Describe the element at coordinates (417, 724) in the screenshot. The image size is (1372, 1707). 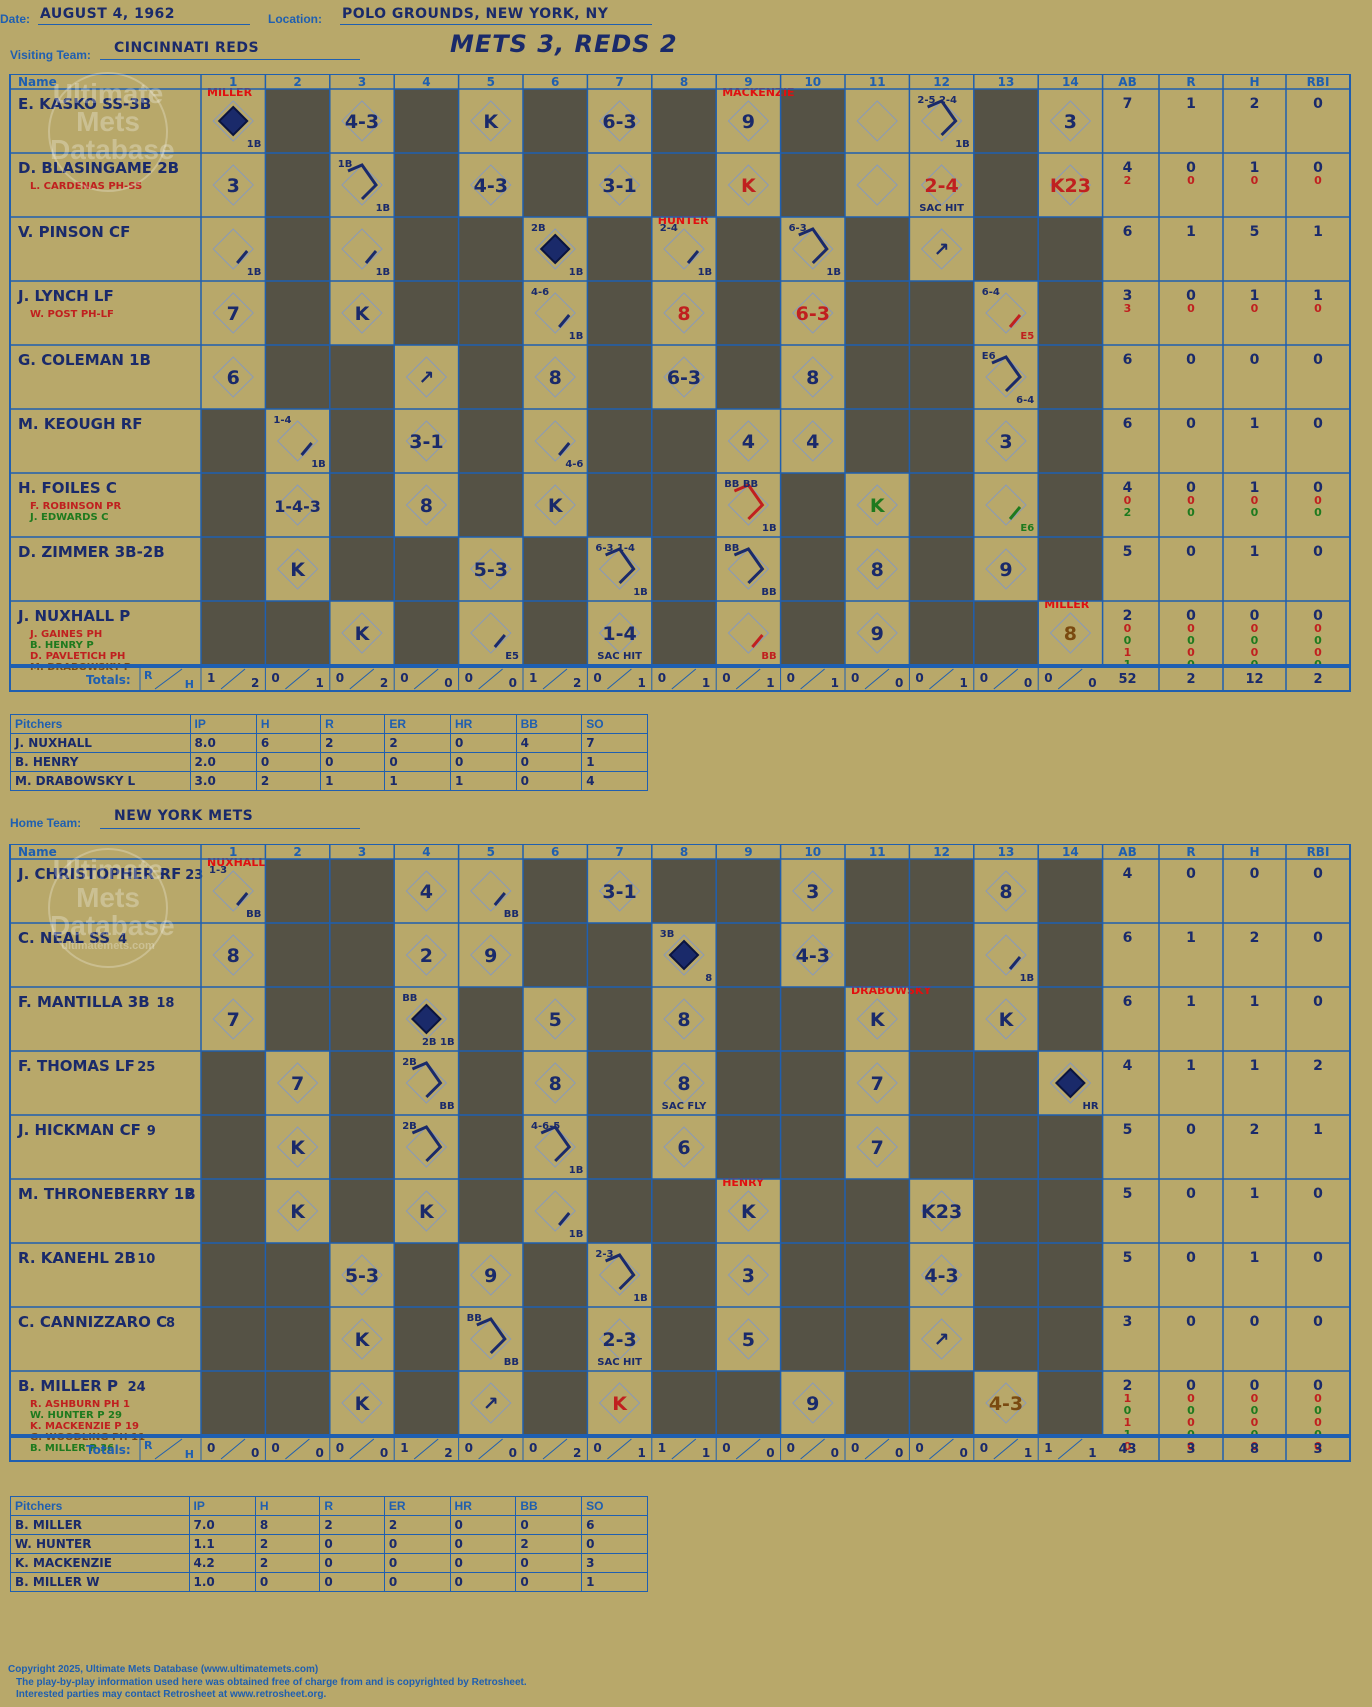
I see `pitchers-header-cell: ER` at that location.